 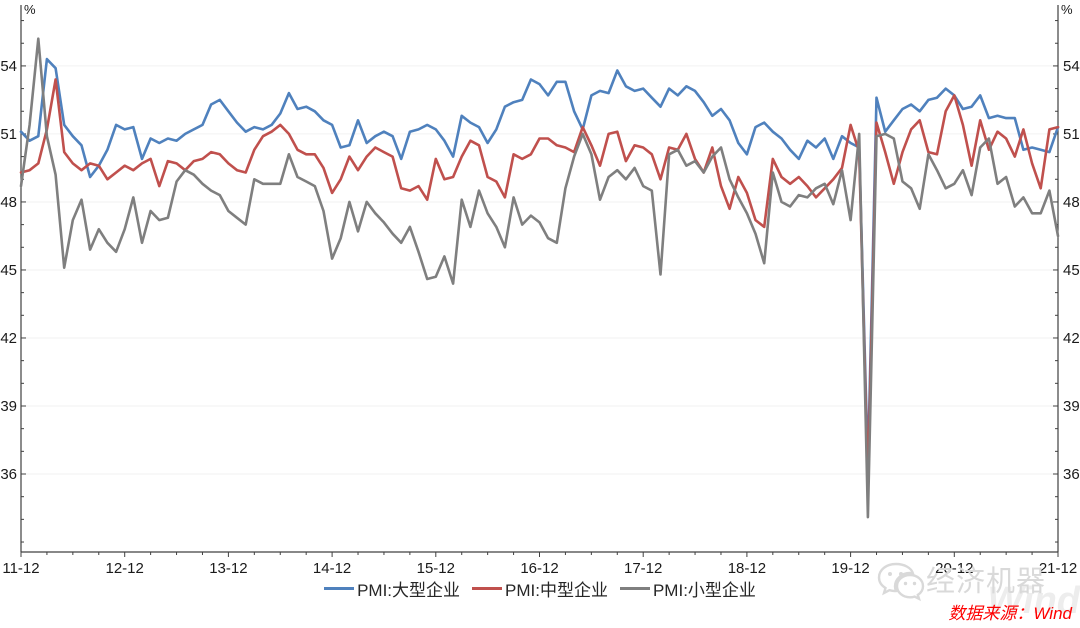 What do you see at coordinates (228, 568) in the screenshot?
I see `x-axis-label-13-12: 13-12` at bounding box center [228, 568].